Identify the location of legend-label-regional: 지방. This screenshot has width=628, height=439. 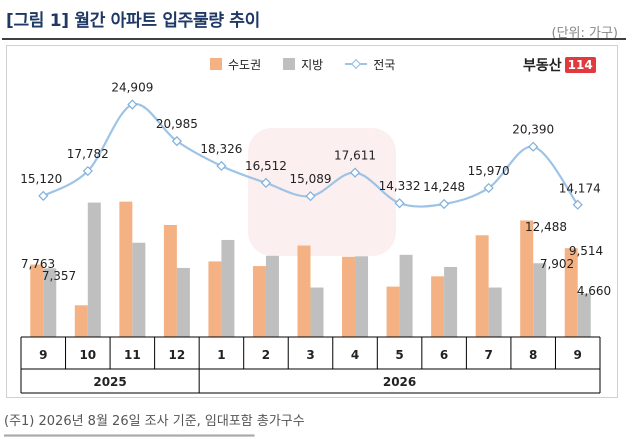
(312, 64).